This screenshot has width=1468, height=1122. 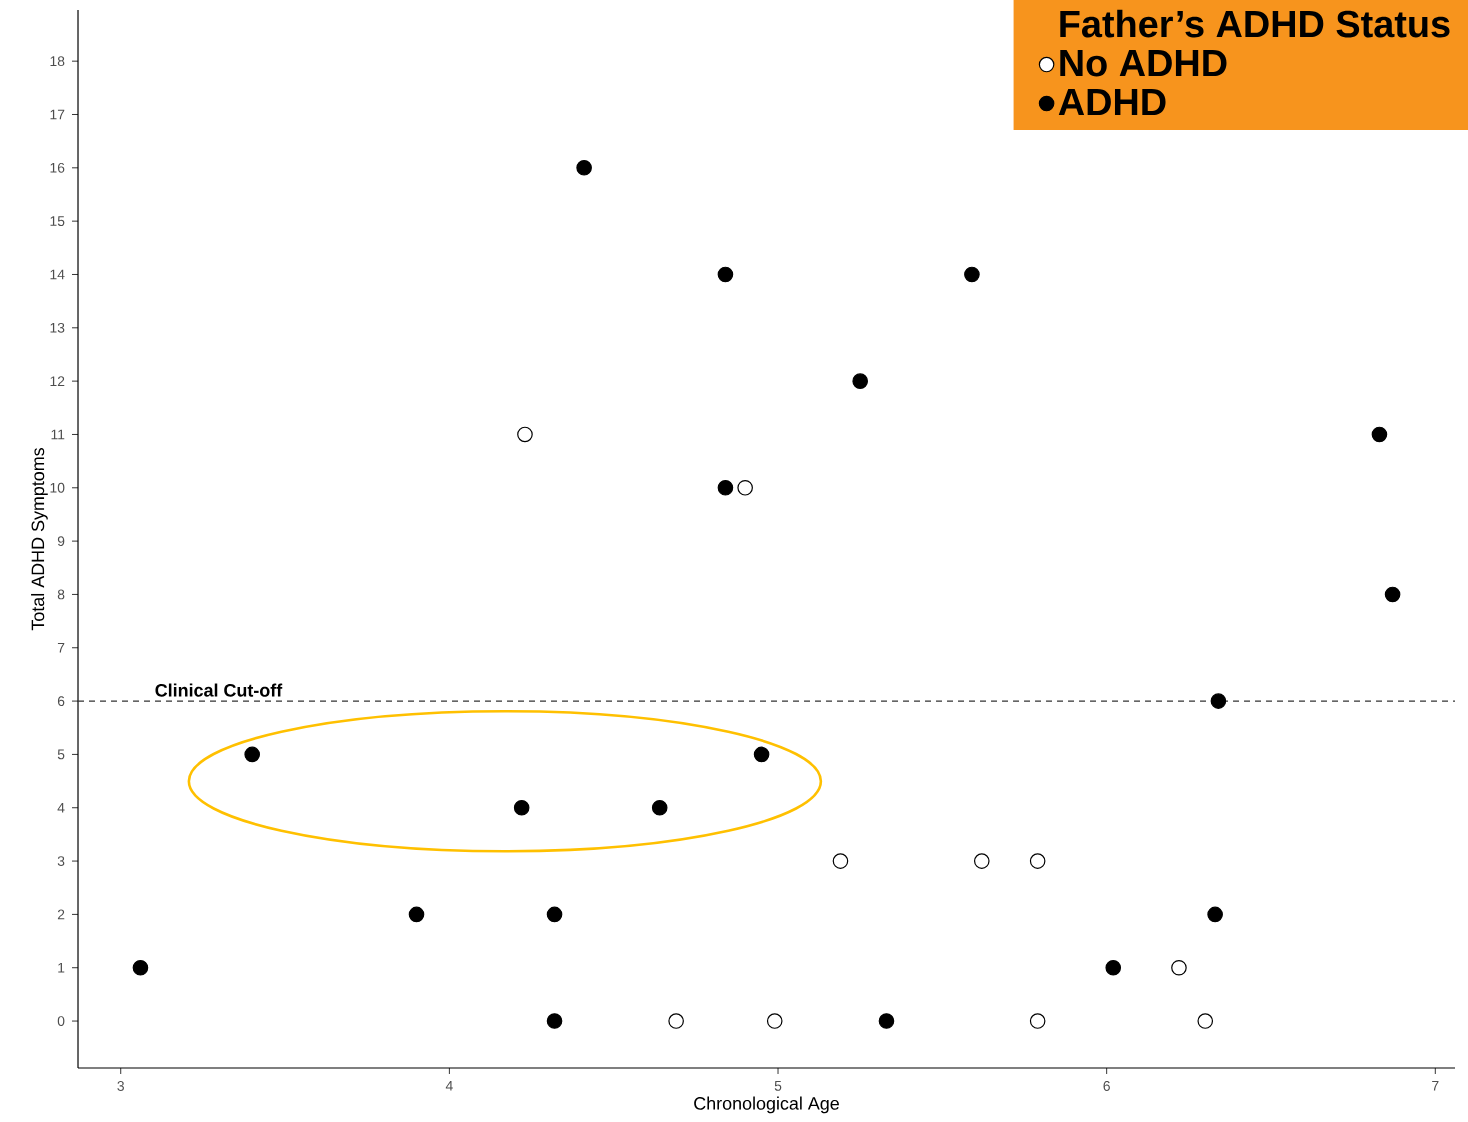 What do you see at coordinates (57, 167) in the screenshot?
I see `y-tick-label: 16` at bounding box center [57, 167].